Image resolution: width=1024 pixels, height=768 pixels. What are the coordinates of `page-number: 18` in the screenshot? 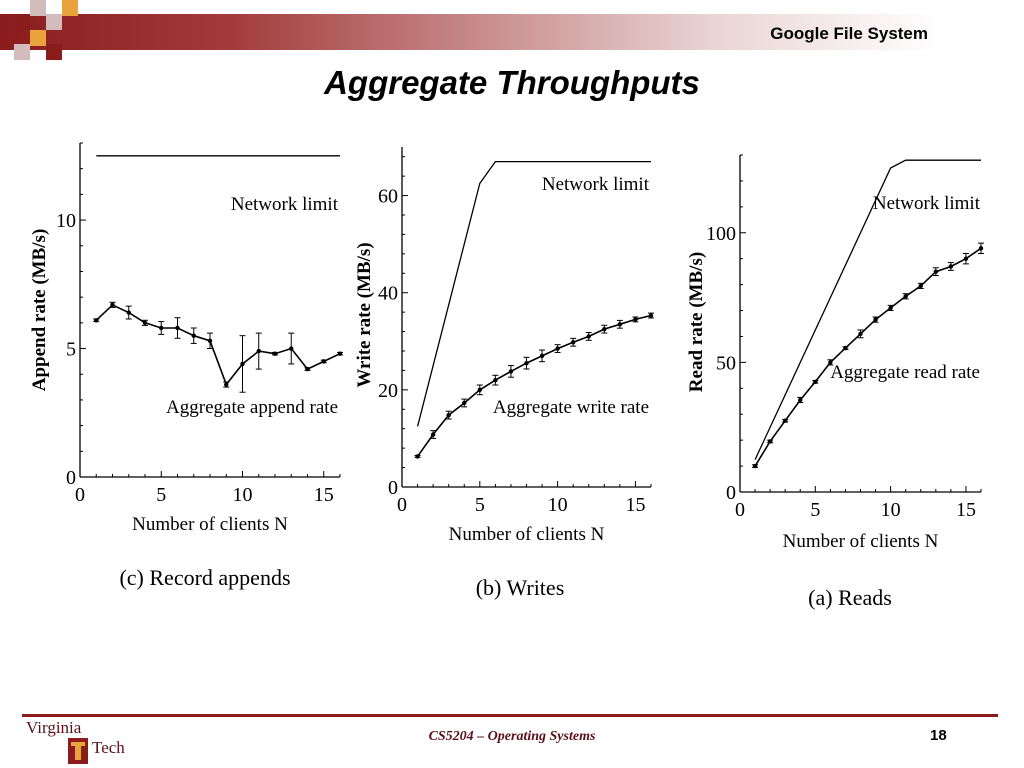 It's located at (938, 735).